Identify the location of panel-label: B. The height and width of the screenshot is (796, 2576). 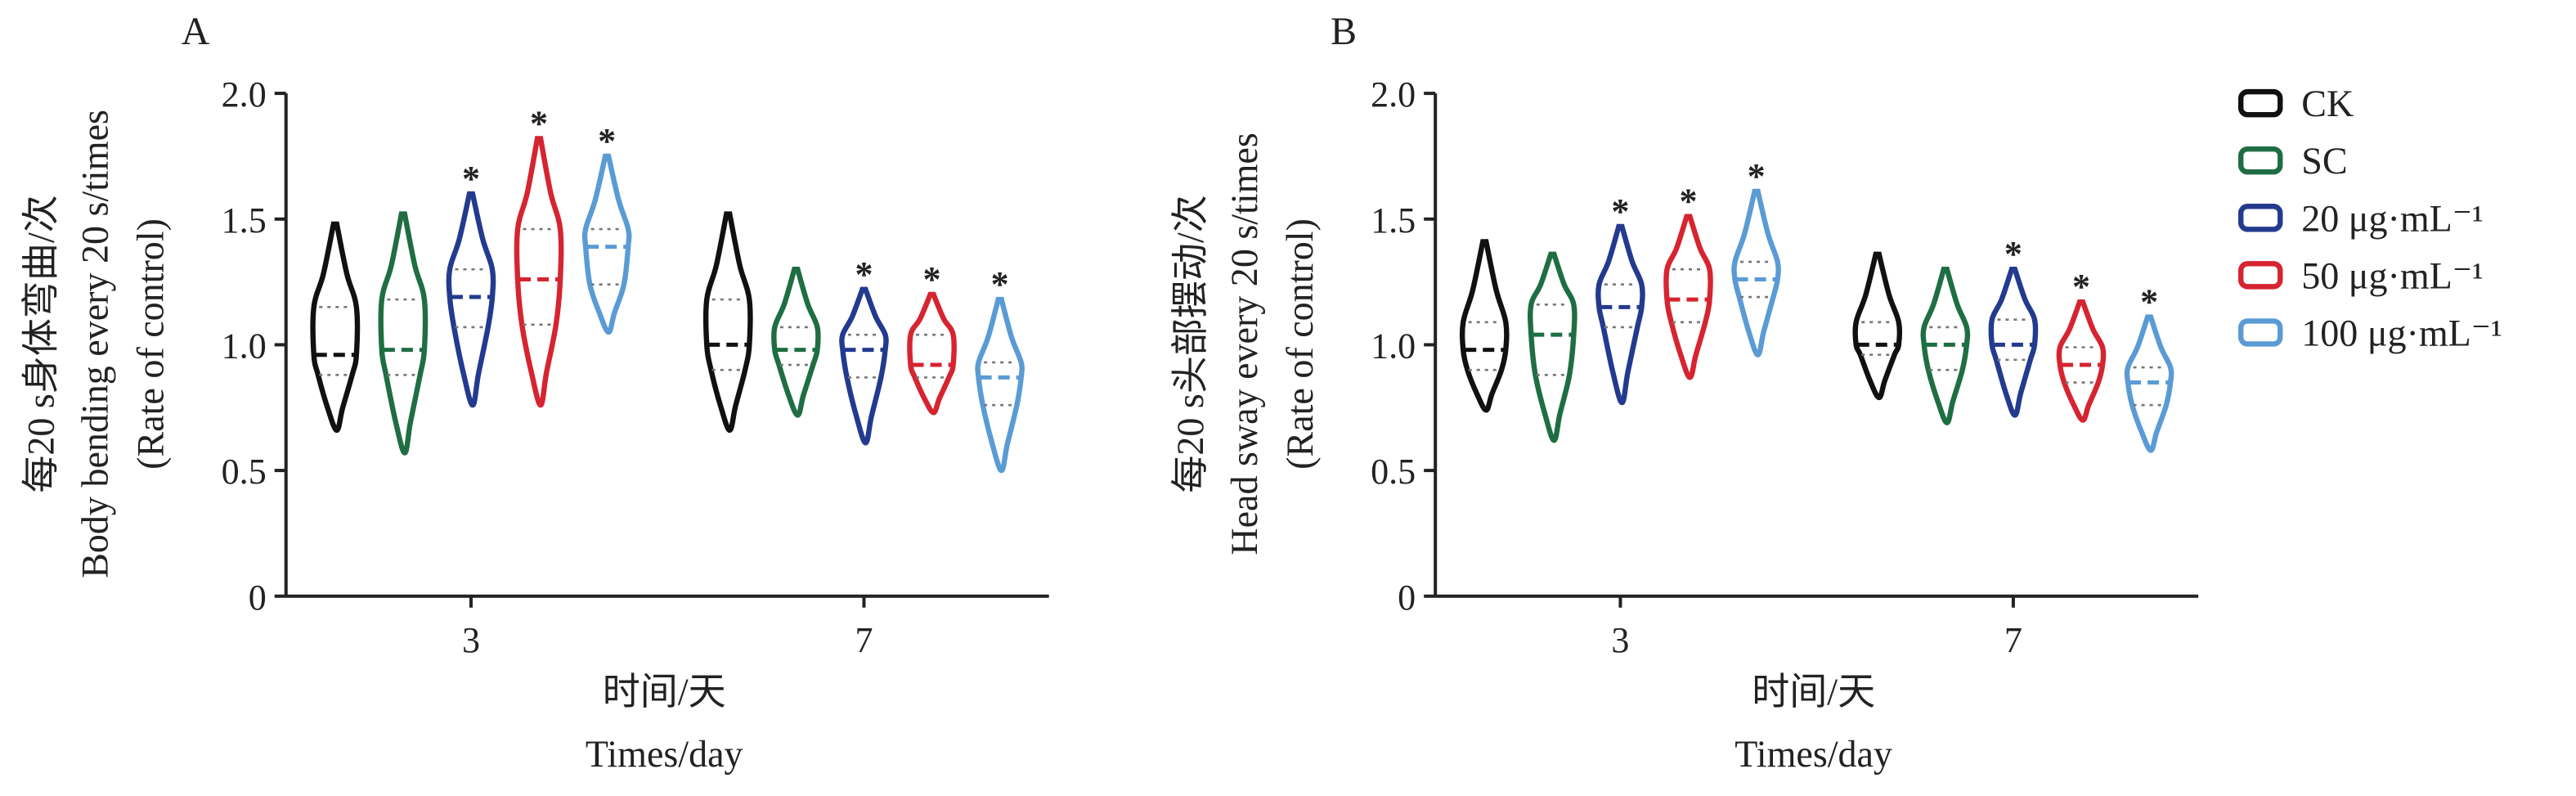
(1344, 32).